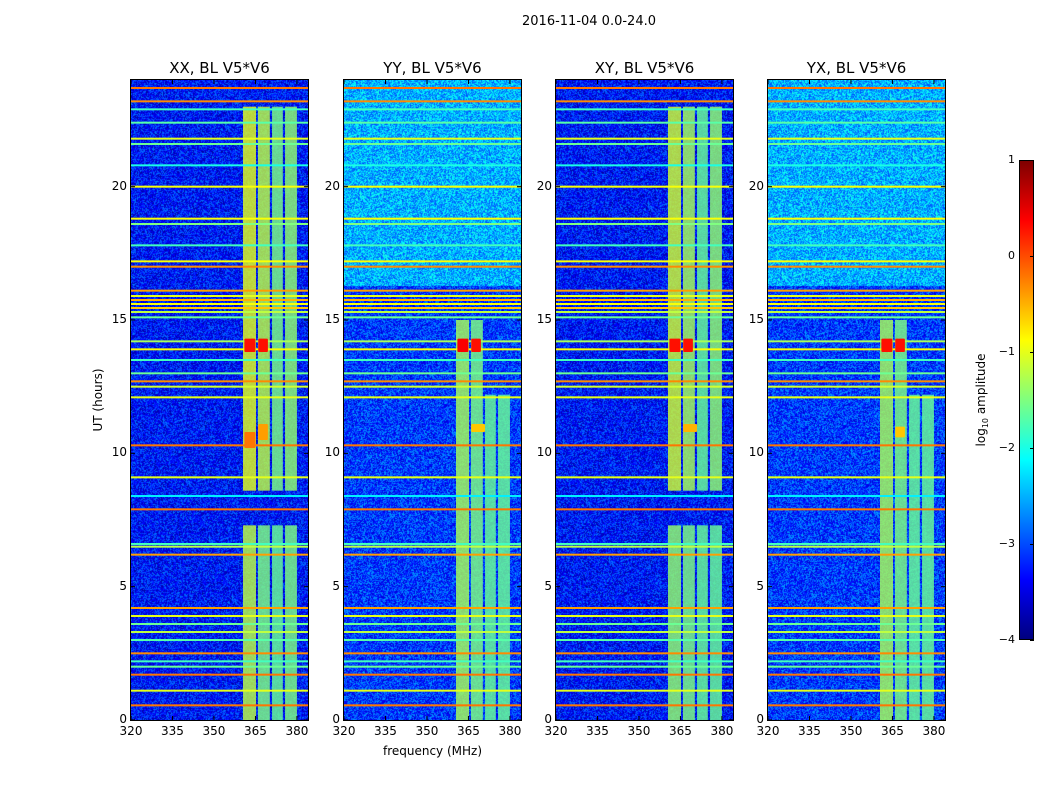 This screenshot has height=800, width=1050. What do you see at coordinates (332, 319) in the screenshot?
I see `y-tick-label: 15` at bounding box center [332, 319].